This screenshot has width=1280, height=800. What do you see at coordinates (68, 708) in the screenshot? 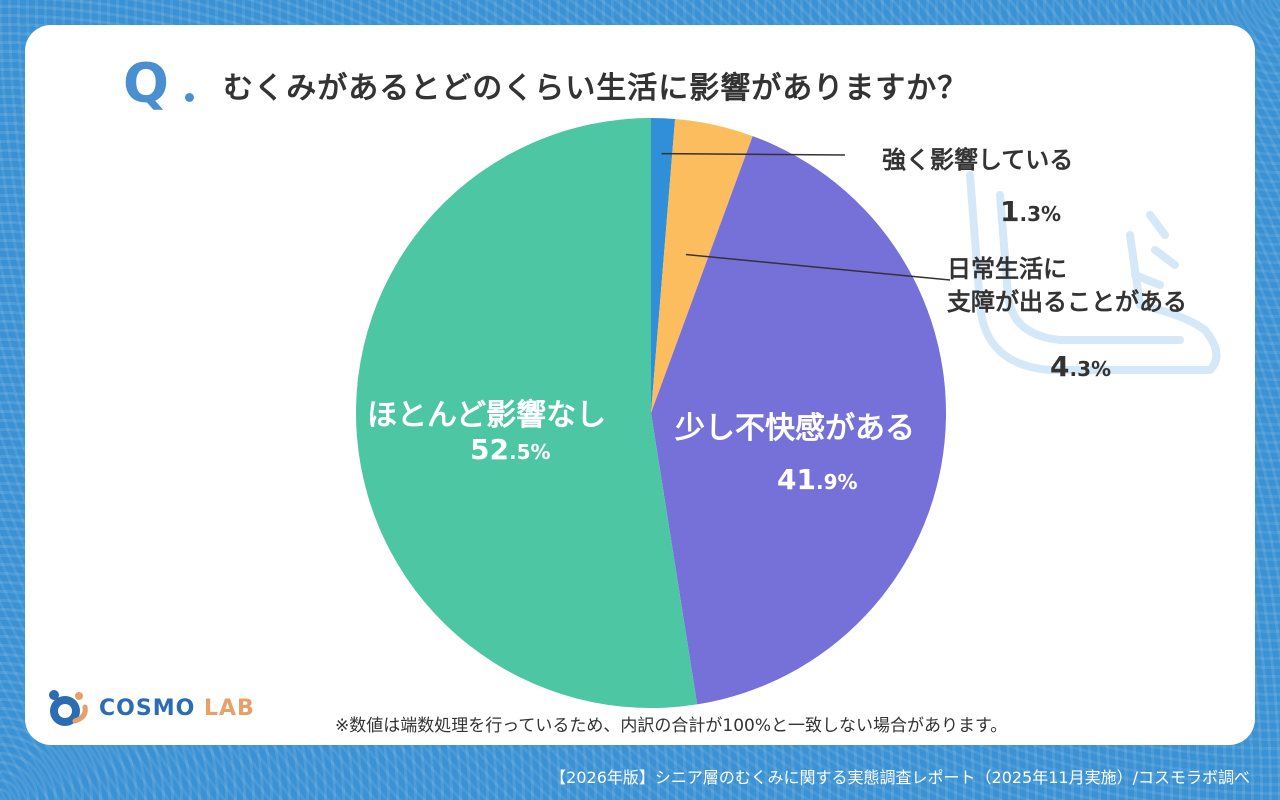
I see `logo-mark-icon` at bounding box center [68, 708].